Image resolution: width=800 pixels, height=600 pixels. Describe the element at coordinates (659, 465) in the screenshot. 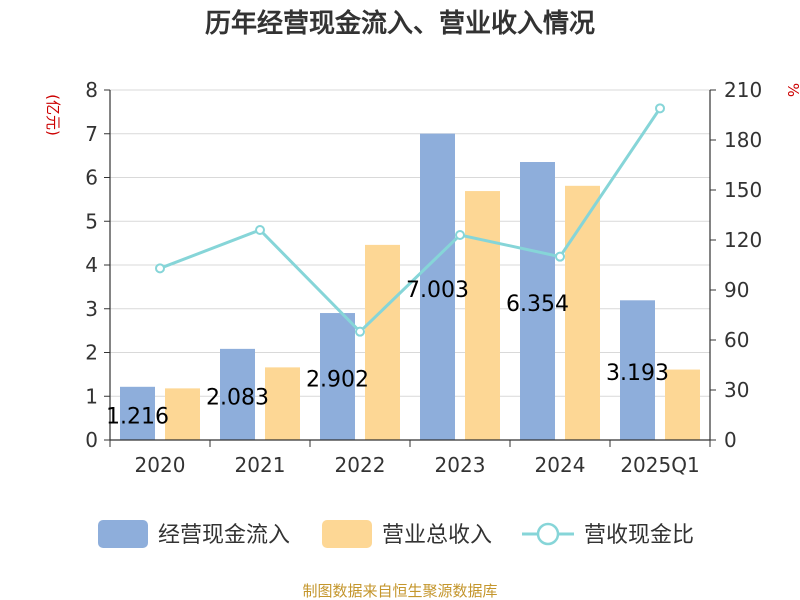

I see `x-axis-tick-label: 2025Q1` at that location.